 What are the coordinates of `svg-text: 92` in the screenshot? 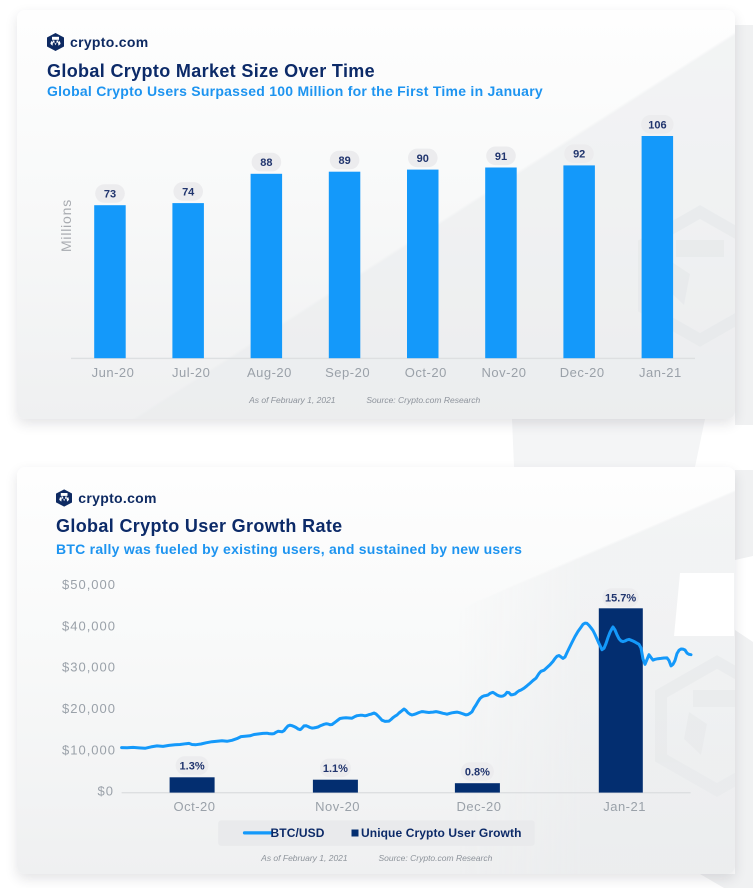 It's located at (579, 155).